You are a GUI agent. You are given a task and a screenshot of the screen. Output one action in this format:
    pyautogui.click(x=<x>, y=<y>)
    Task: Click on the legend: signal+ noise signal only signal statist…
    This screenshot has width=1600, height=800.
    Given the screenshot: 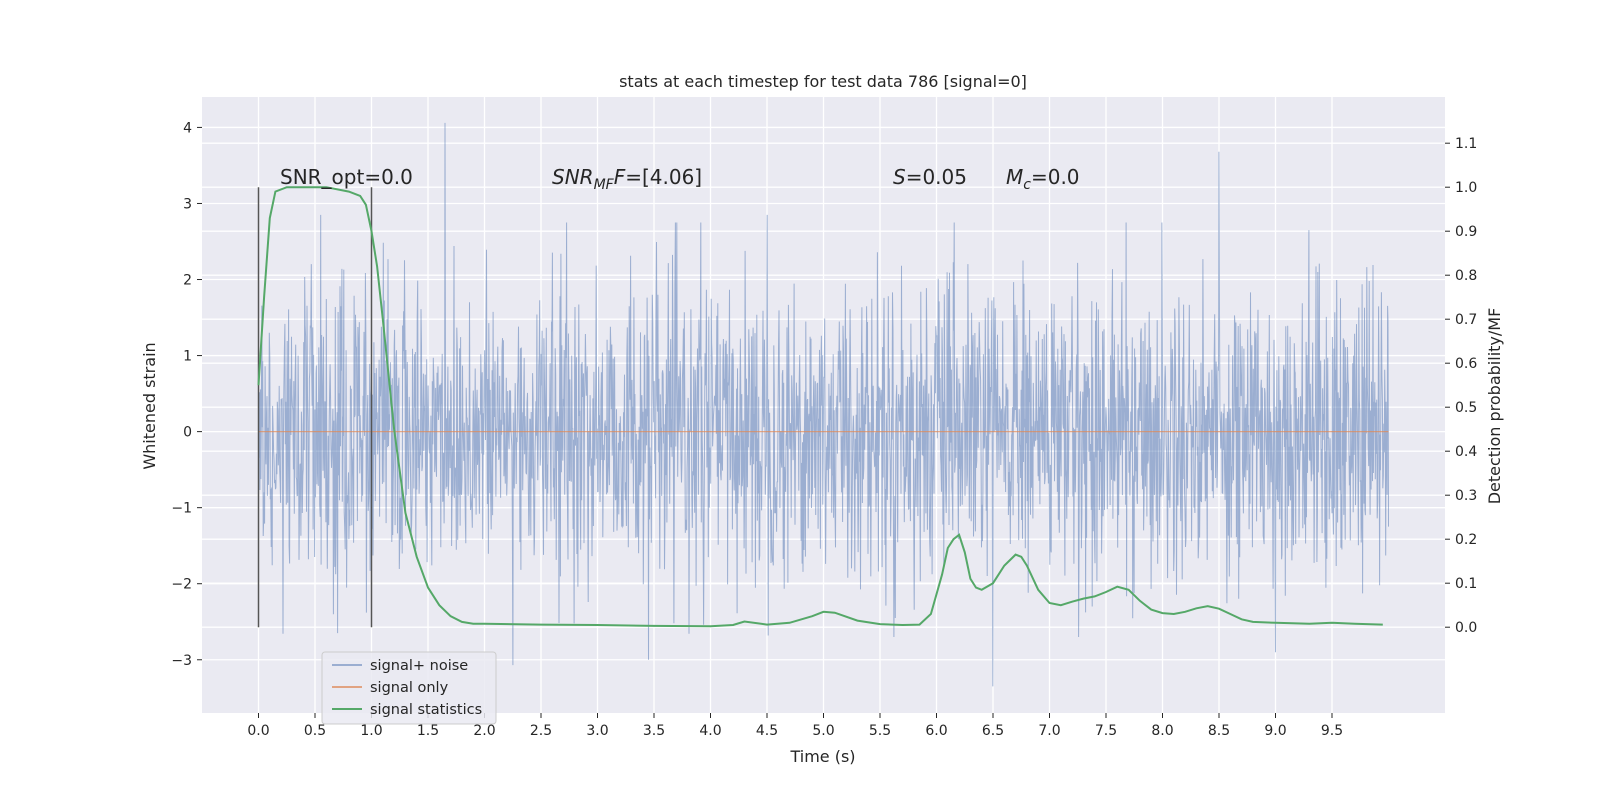 What is the action you would take?
    pyautogui.click(x=409, y=688)
    